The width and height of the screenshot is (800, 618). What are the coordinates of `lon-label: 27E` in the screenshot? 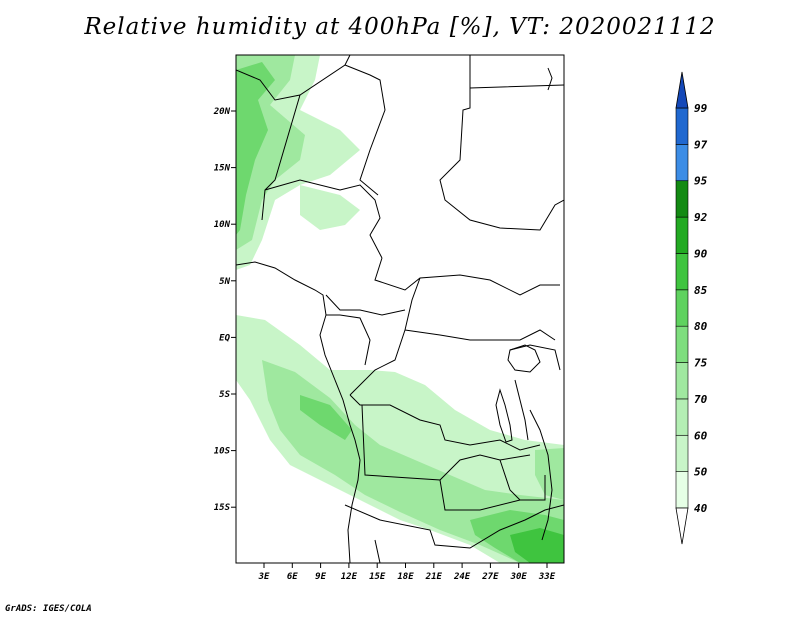 It's located at (490, 577).